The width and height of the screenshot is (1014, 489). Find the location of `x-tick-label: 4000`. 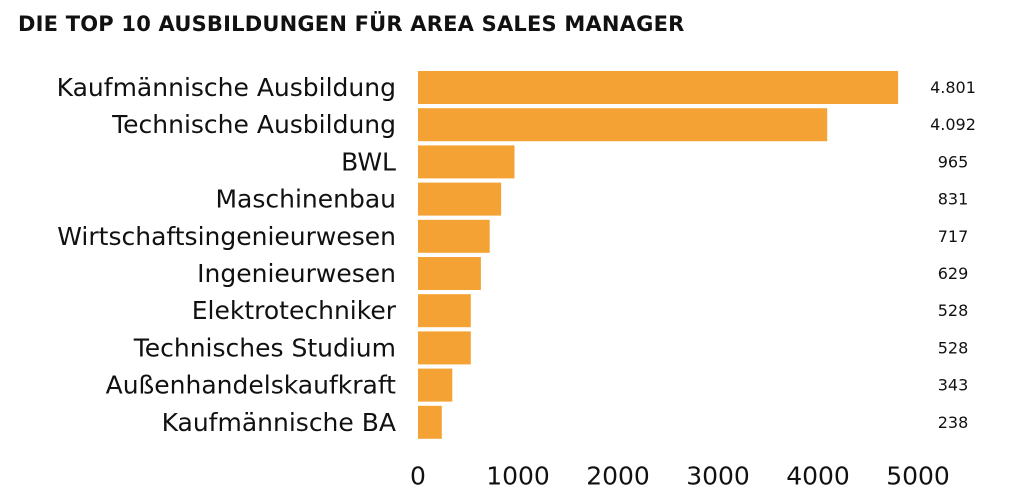

x-tick-label: 4000 is located at coordinates (818, 475).